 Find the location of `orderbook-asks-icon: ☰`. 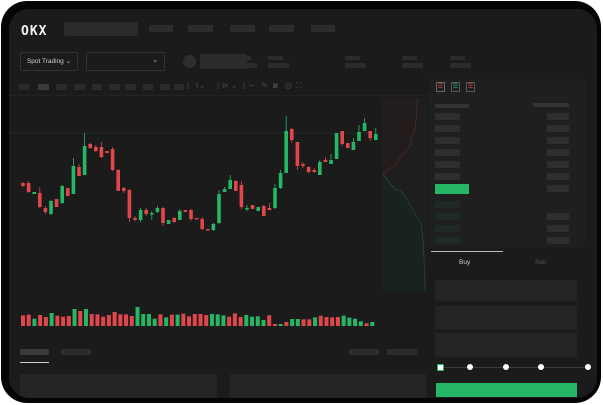

orderbook-asks-icon: ☰ is located at coordinates (470, 87).